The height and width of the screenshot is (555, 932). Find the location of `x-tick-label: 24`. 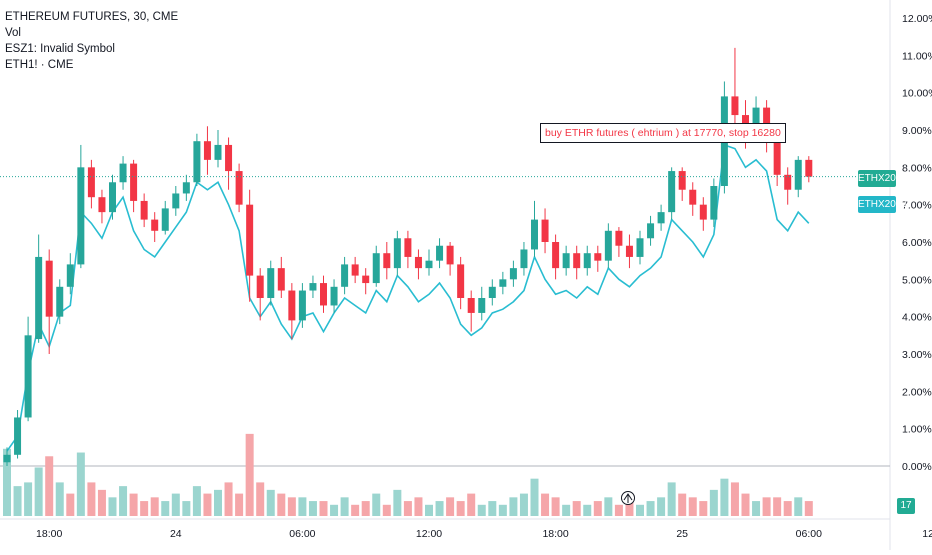

x-tick-label: 24 is located at coordinates (176, 534).